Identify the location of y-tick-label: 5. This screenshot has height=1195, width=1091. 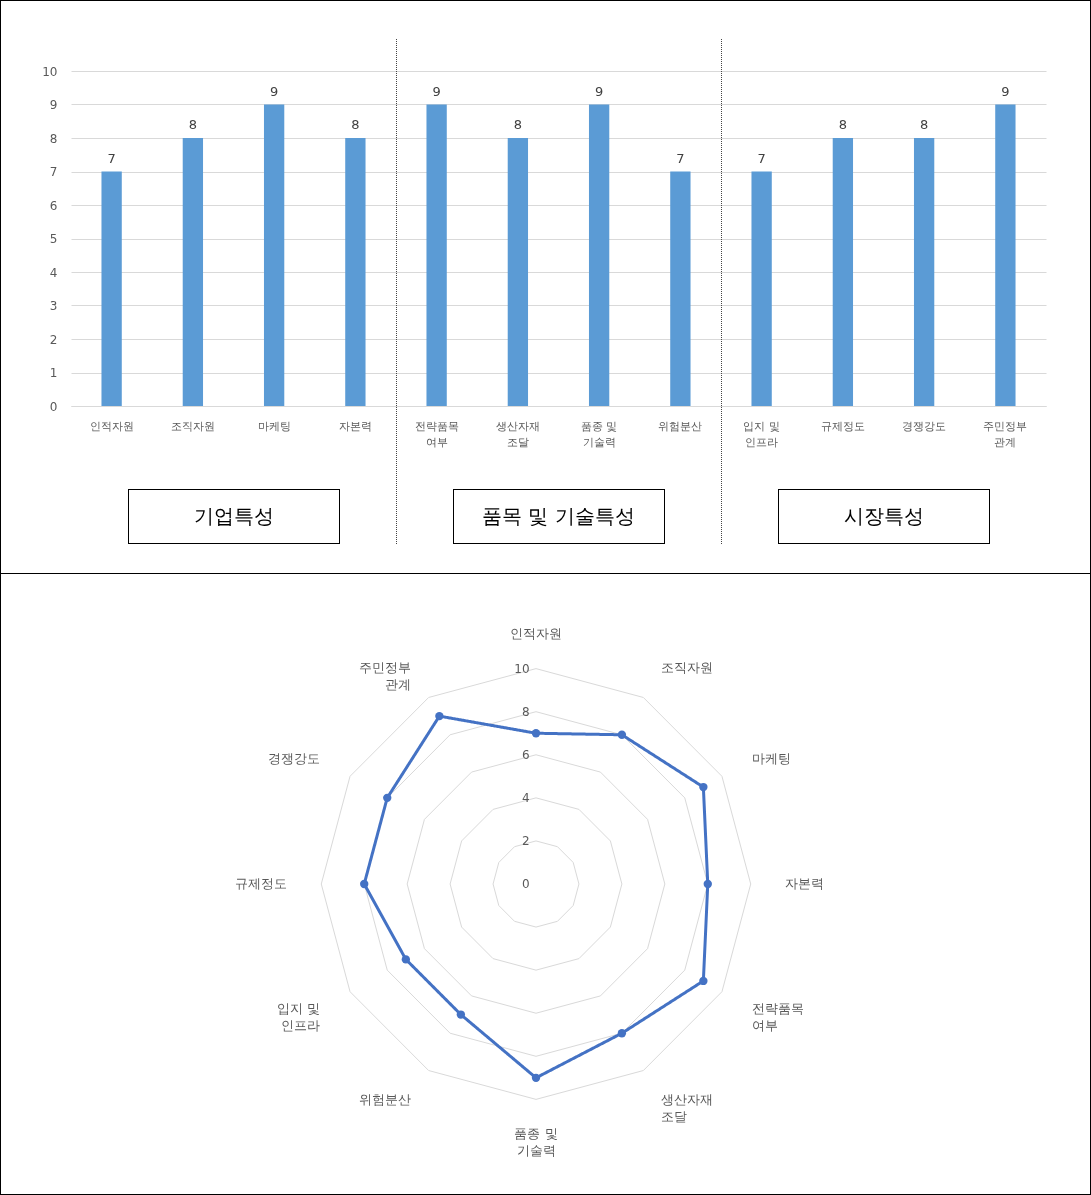
(53, 239).